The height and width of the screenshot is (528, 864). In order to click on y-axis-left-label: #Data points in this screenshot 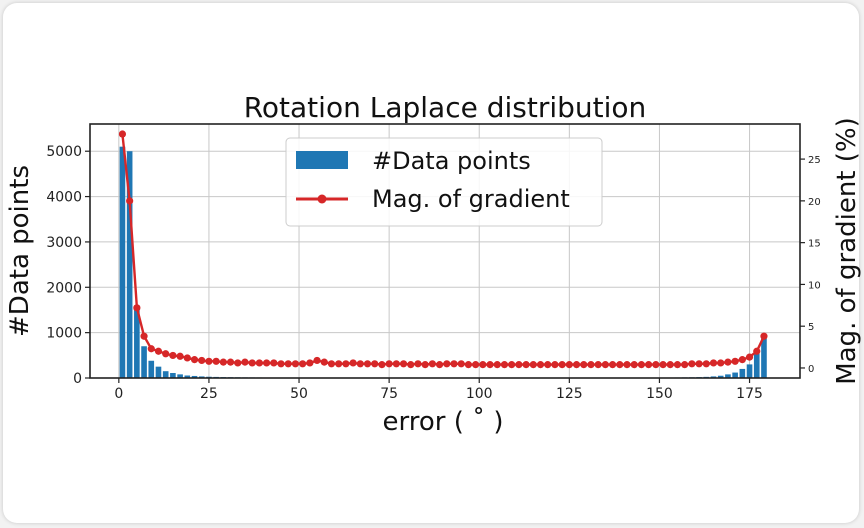, I will do `click(20, 251)`.